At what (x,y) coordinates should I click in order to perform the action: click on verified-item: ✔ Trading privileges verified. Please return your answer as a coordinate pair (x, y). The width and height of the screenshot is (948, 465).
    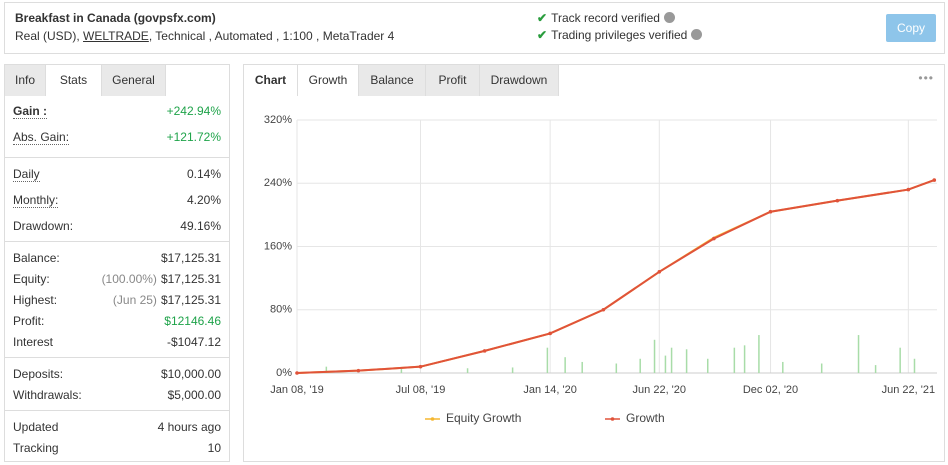
    Looking at the image, I should click on (620, 35).